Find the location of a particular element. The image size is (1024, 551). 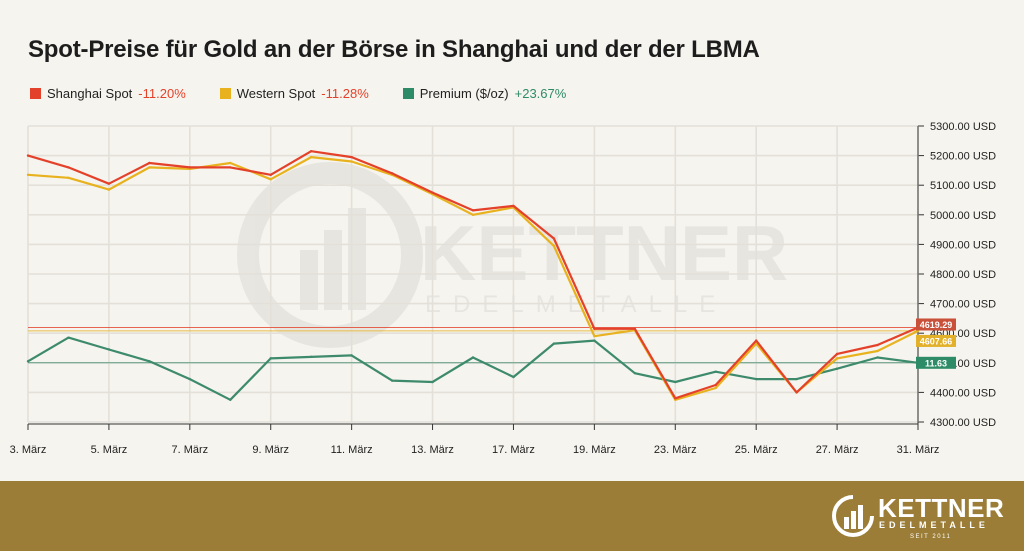

y-tick-label: 5200.00 USD is located at coordinates (963, 157).